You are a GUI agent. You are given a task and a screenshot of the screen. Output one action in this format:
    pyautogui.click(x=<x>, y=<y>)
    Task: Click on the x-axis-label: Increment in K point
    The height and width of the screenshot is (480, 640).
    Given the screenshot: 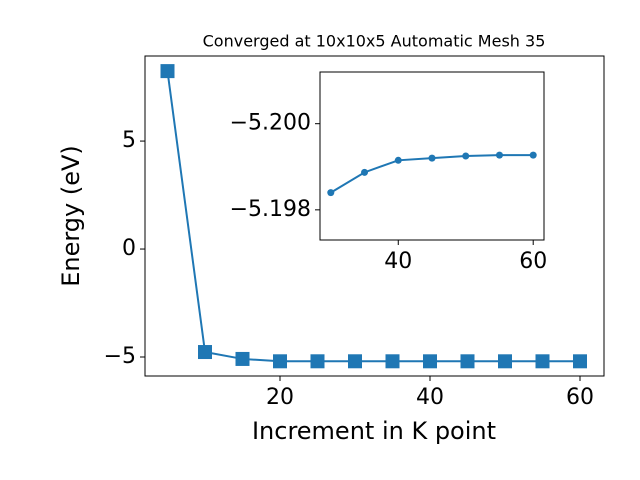 What is the action you would take?
    pyautogui.click(x=374, y=431)
    